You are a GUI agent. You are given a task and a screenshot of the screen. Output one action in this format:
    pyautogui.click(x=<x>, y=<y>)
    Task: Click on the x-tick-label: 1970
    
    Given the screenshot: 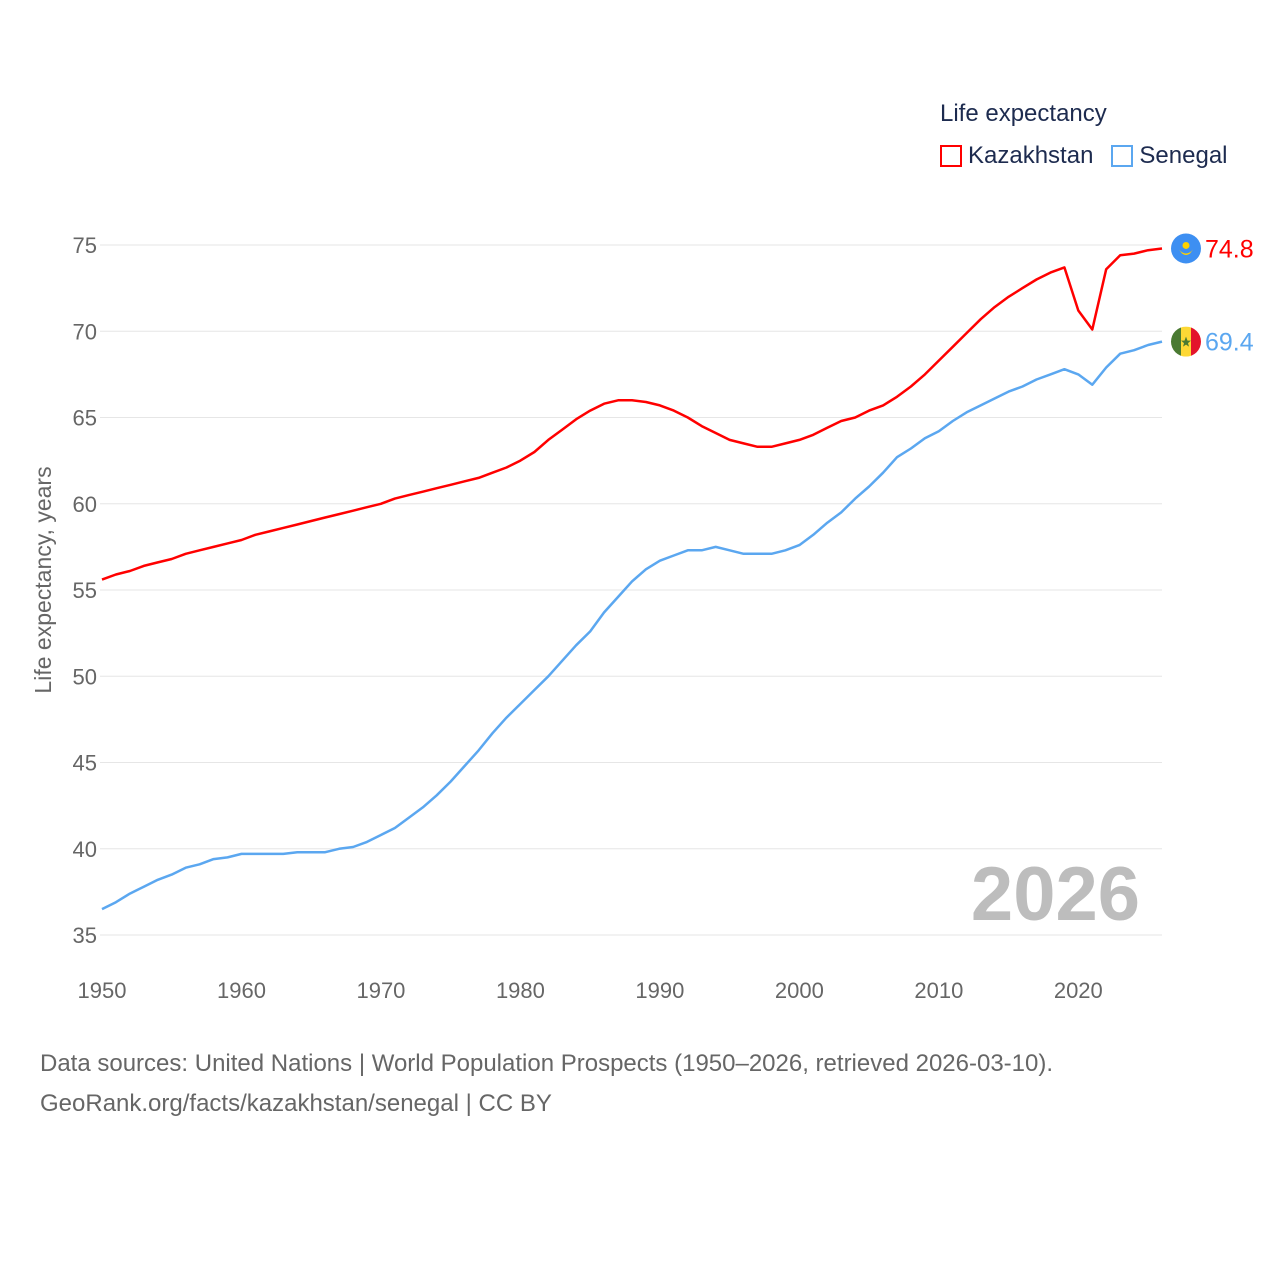 What is the action you would take?
    pyautogui.click(x=380, y=990)
    